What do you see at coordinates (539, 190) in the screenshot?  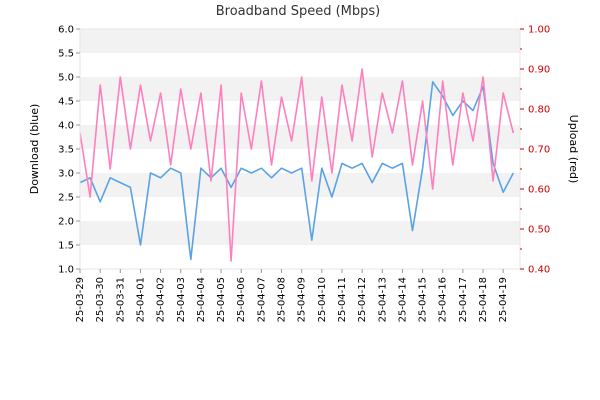 I see `right-tick-label: 0.60` at bounding box center [539, 190].